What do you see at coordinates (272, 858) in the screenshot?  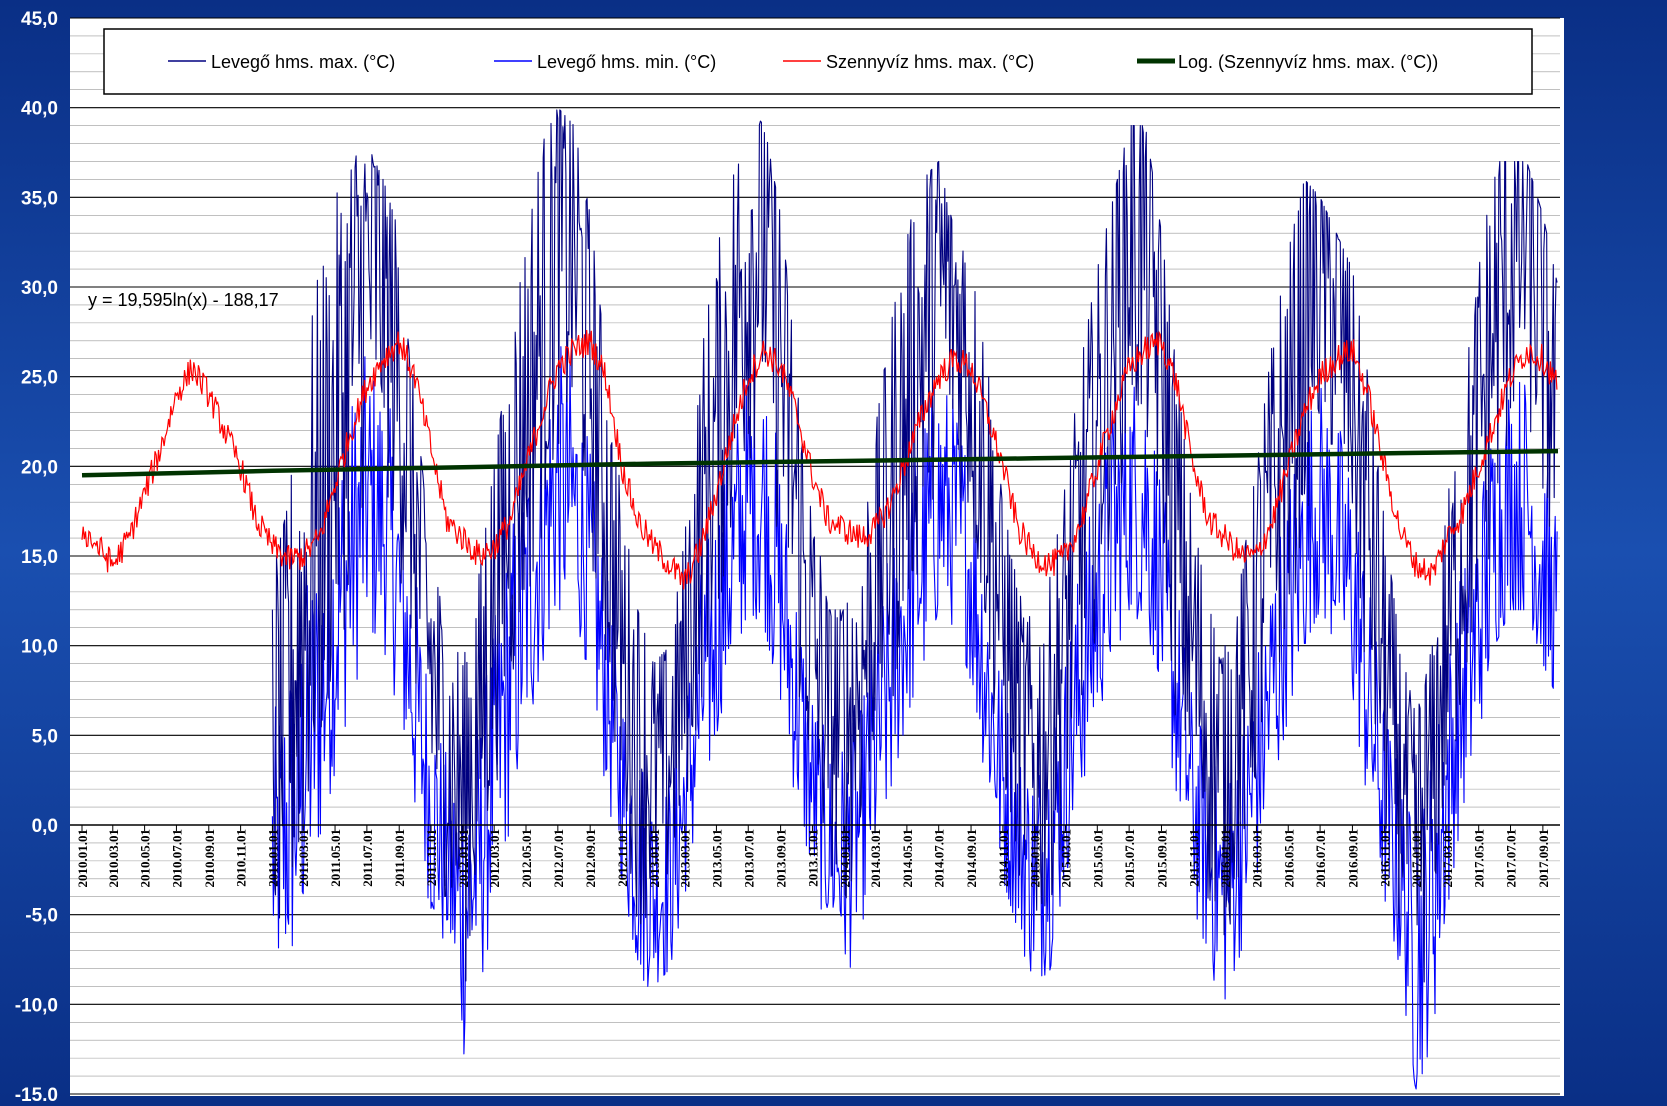 I see `x-tick-label: 2011.01.01` at bounding box center [272, 858].